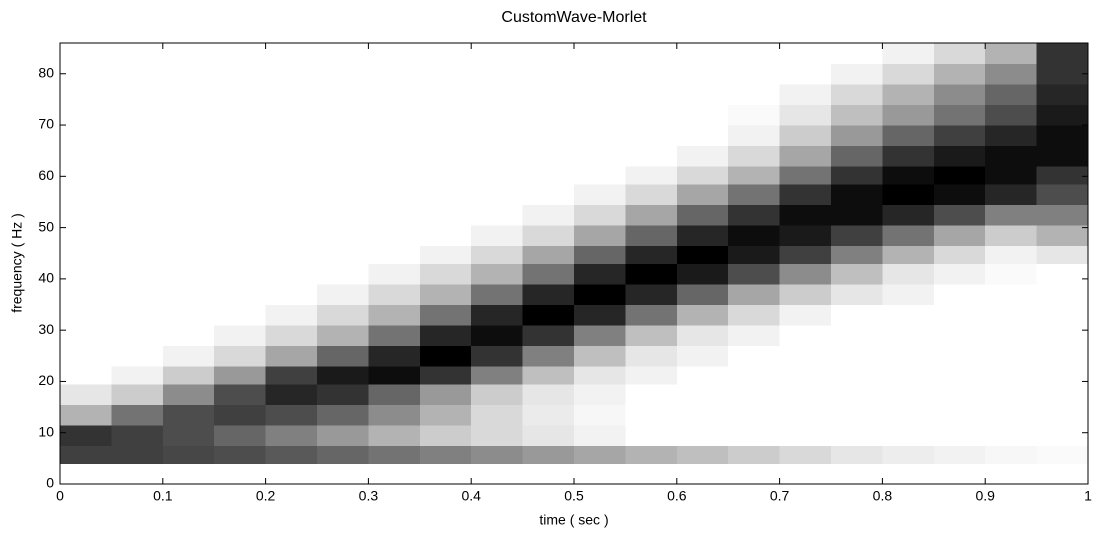 Image resolution: width=1096 pixels, height=534 pixels. I want to click on x-tick-label: 0.2, so click(266, 496).